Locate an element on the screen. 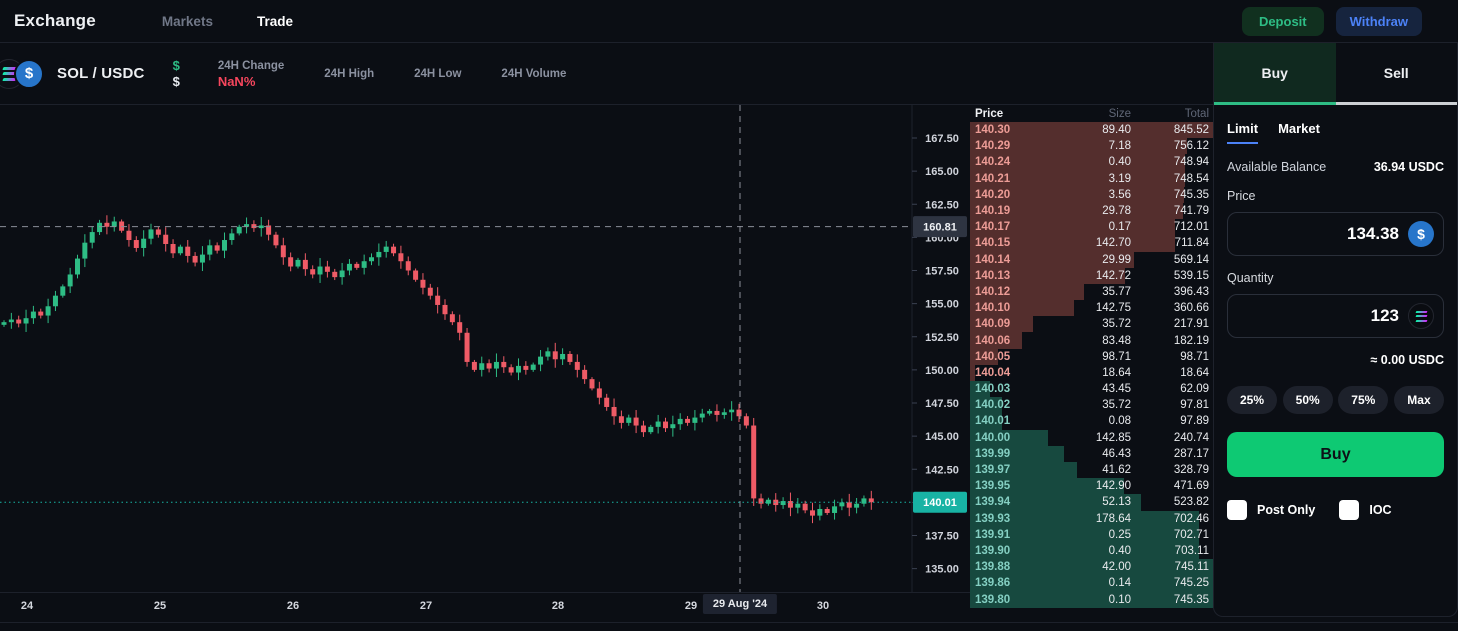 The height and width of the screenshot is (631, 1458). nav-item-markets: Markets is located at coordinates (187, 21).